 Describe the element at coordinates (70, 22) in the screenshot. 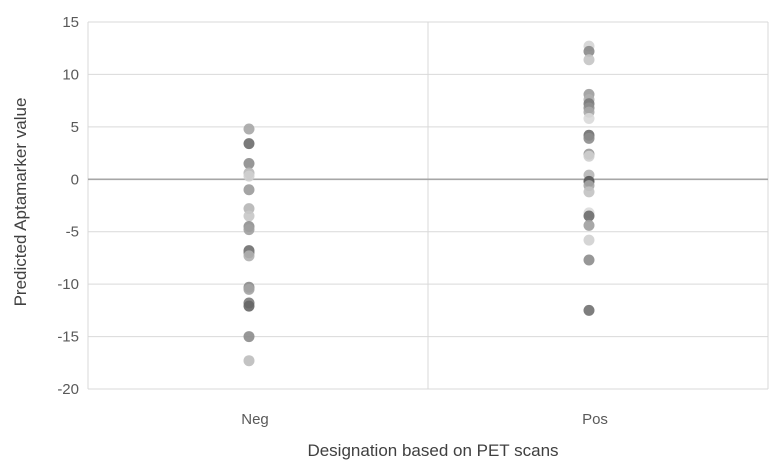

I see `y-tick-label: 15` at that location.